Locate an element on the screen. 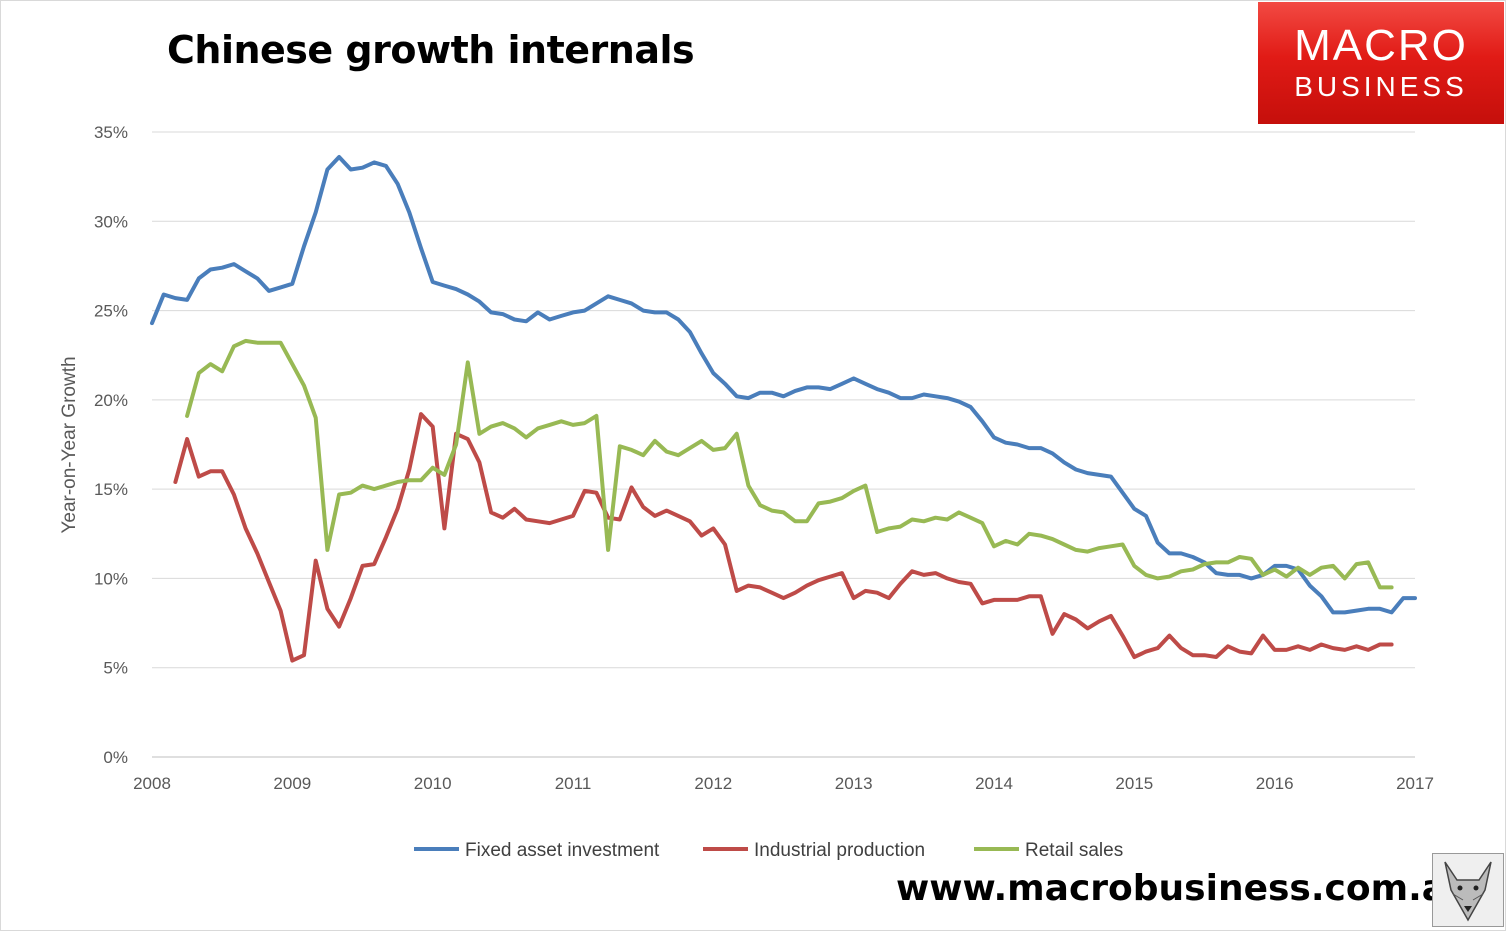  x-tick-label: 2013 is located at coordinates (854, 783).